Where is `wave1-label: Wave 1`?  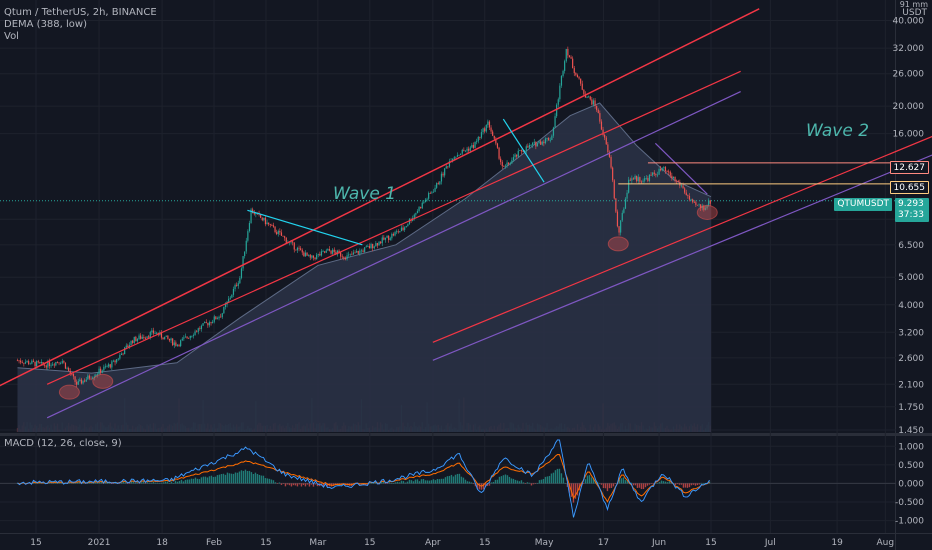 wave1-label: Wave 1 is located at coordinates (365, 194).